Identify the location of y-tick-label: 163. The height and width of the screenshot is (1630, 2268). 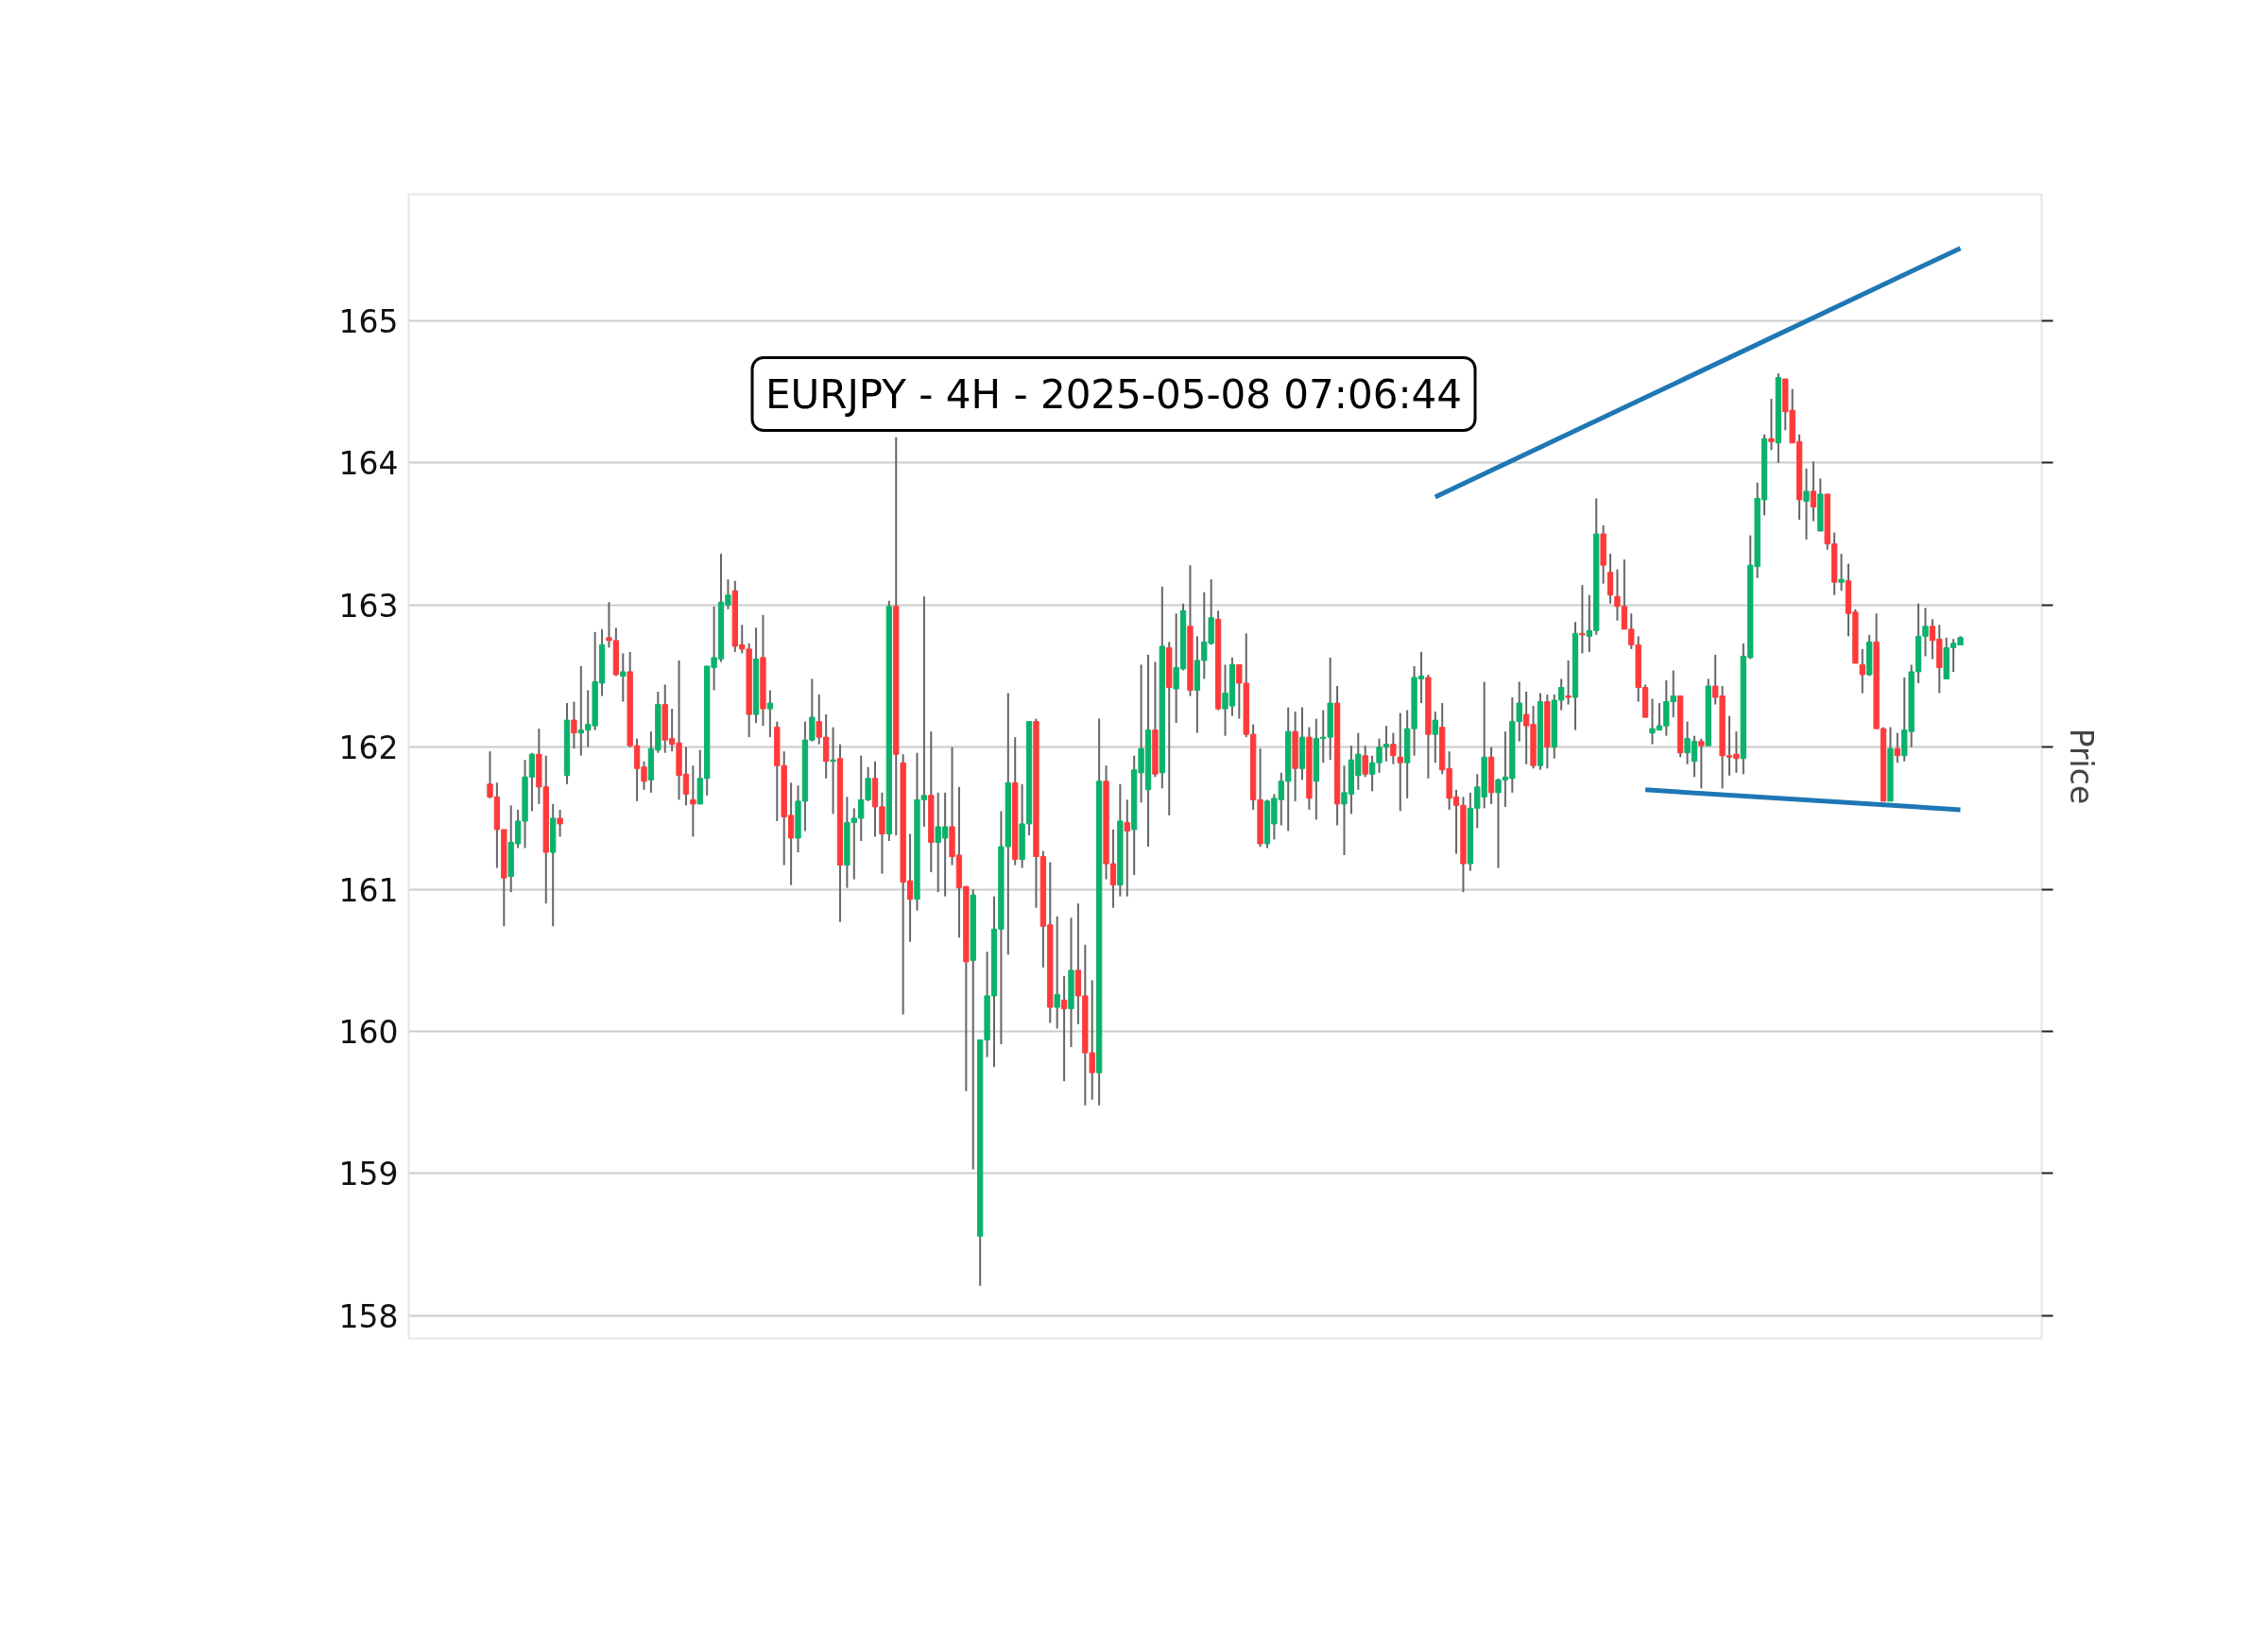
(368, 606).